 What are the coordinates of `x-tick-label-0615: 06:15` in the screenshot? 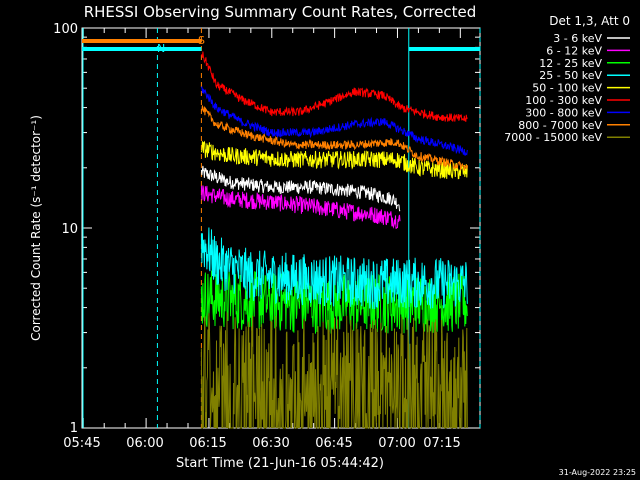 It's located at (207, 443).